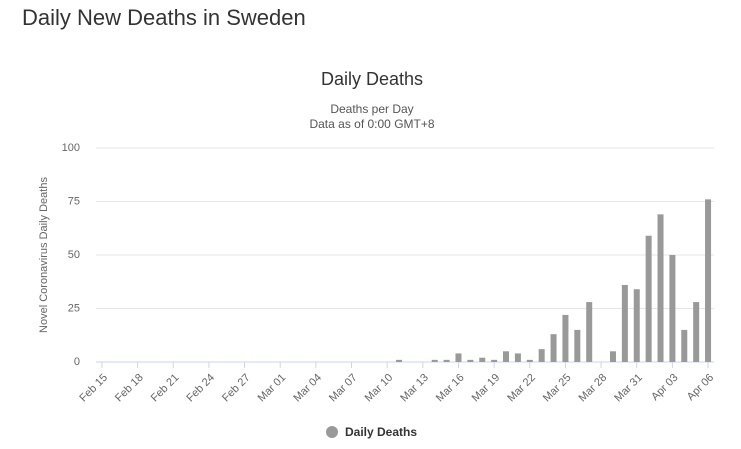  Describe the element at coordinates (74, 255) in the screenshot. I see `y-tick-label: 50` at that location.